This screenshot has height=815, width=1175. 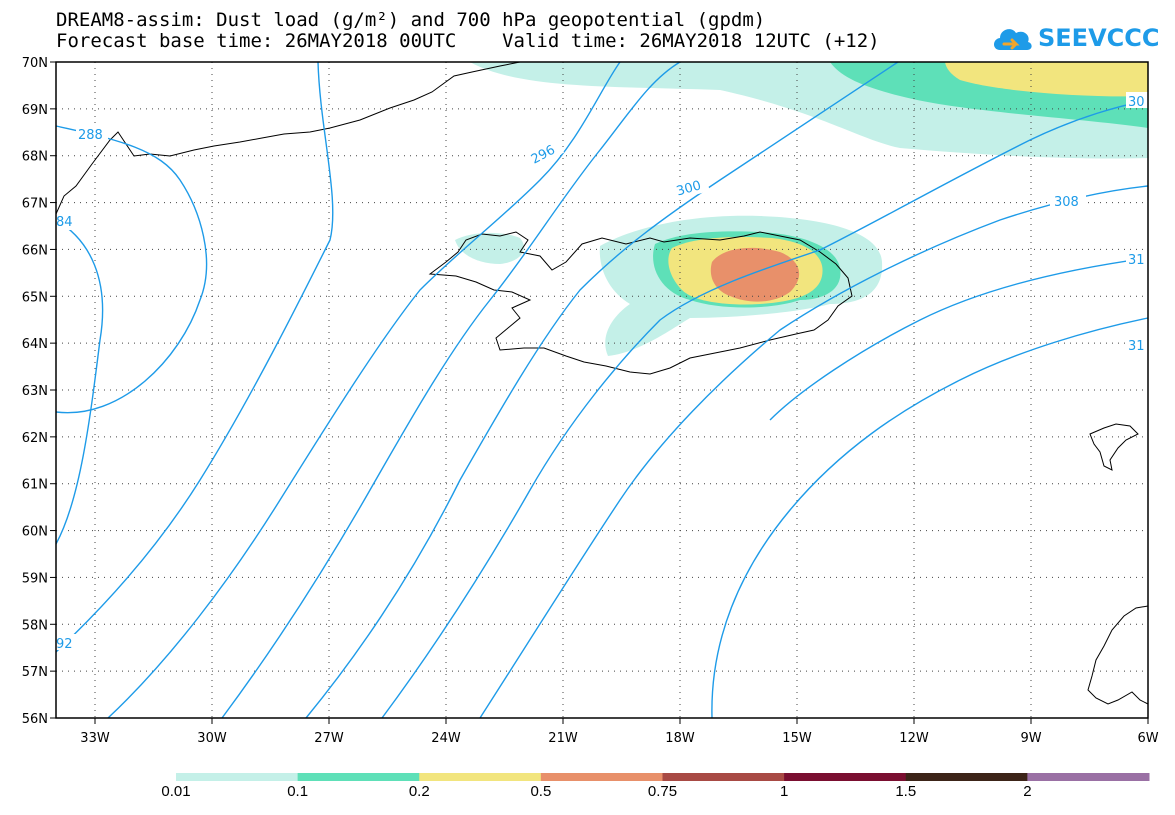 What do you see at coordinates (35, 204) in the screenshot?
I see `lat-tick-label: 67N` at bounding box center [35, 204].